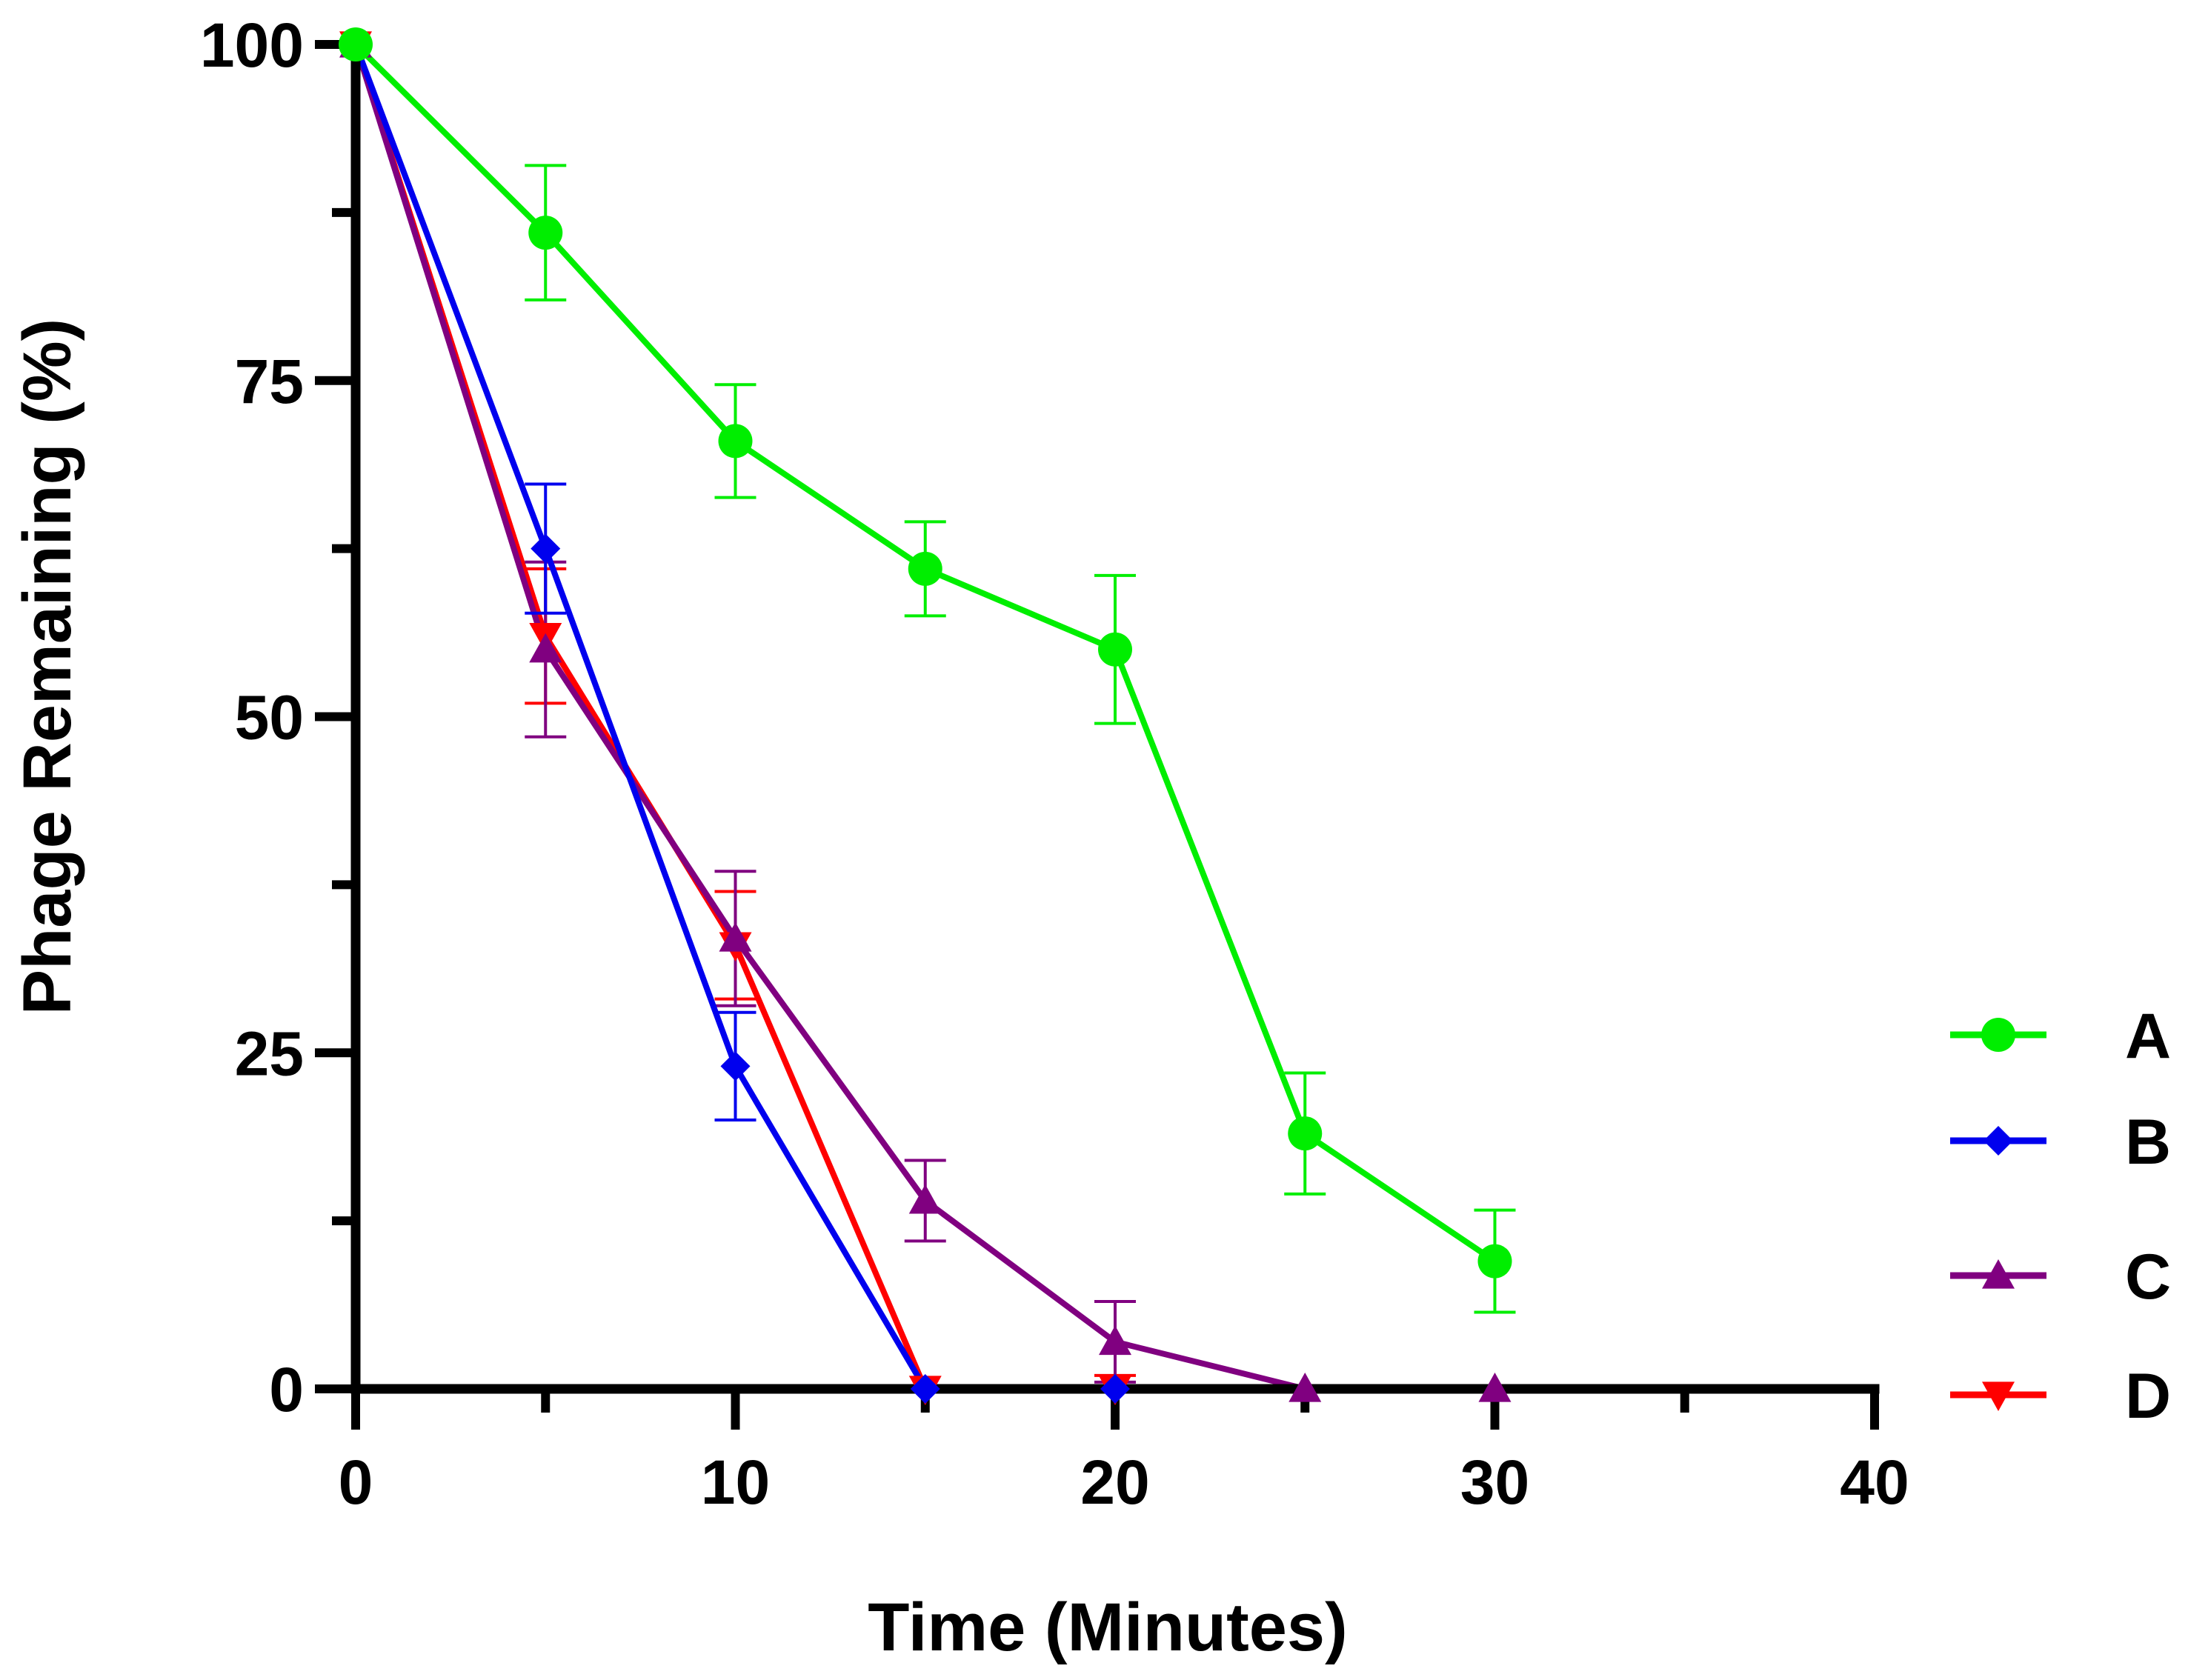 This screenshot has width=2208, height=1680. I want to click on legend-item-a: A, so click(2061, 1036).